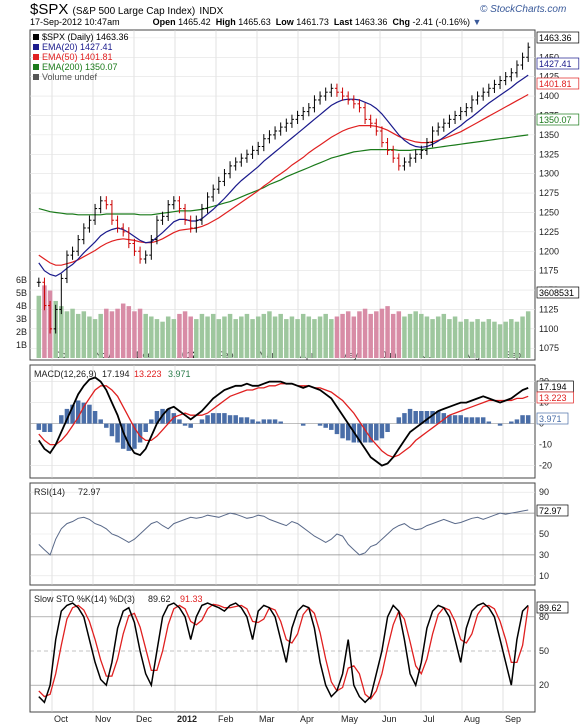 The height and width of the screenshot is (725, 584). What do you see at coordinates (283, 651) in the screenshot?
I see `sto-d-line` at bounding box center [283, 651].